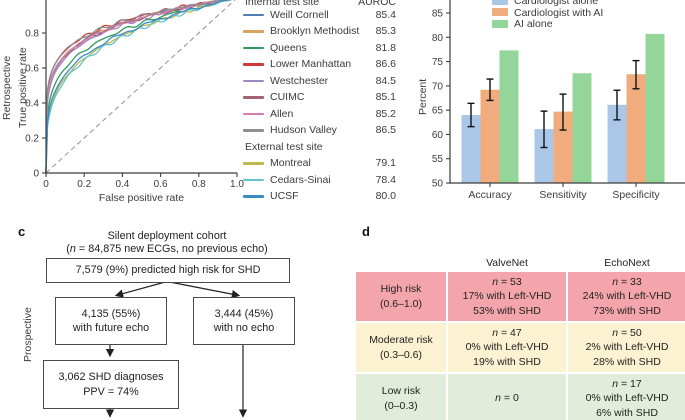 This screenshot has height=420, width=685. I want to click on svg-text: 0.2, so click(32, 139).